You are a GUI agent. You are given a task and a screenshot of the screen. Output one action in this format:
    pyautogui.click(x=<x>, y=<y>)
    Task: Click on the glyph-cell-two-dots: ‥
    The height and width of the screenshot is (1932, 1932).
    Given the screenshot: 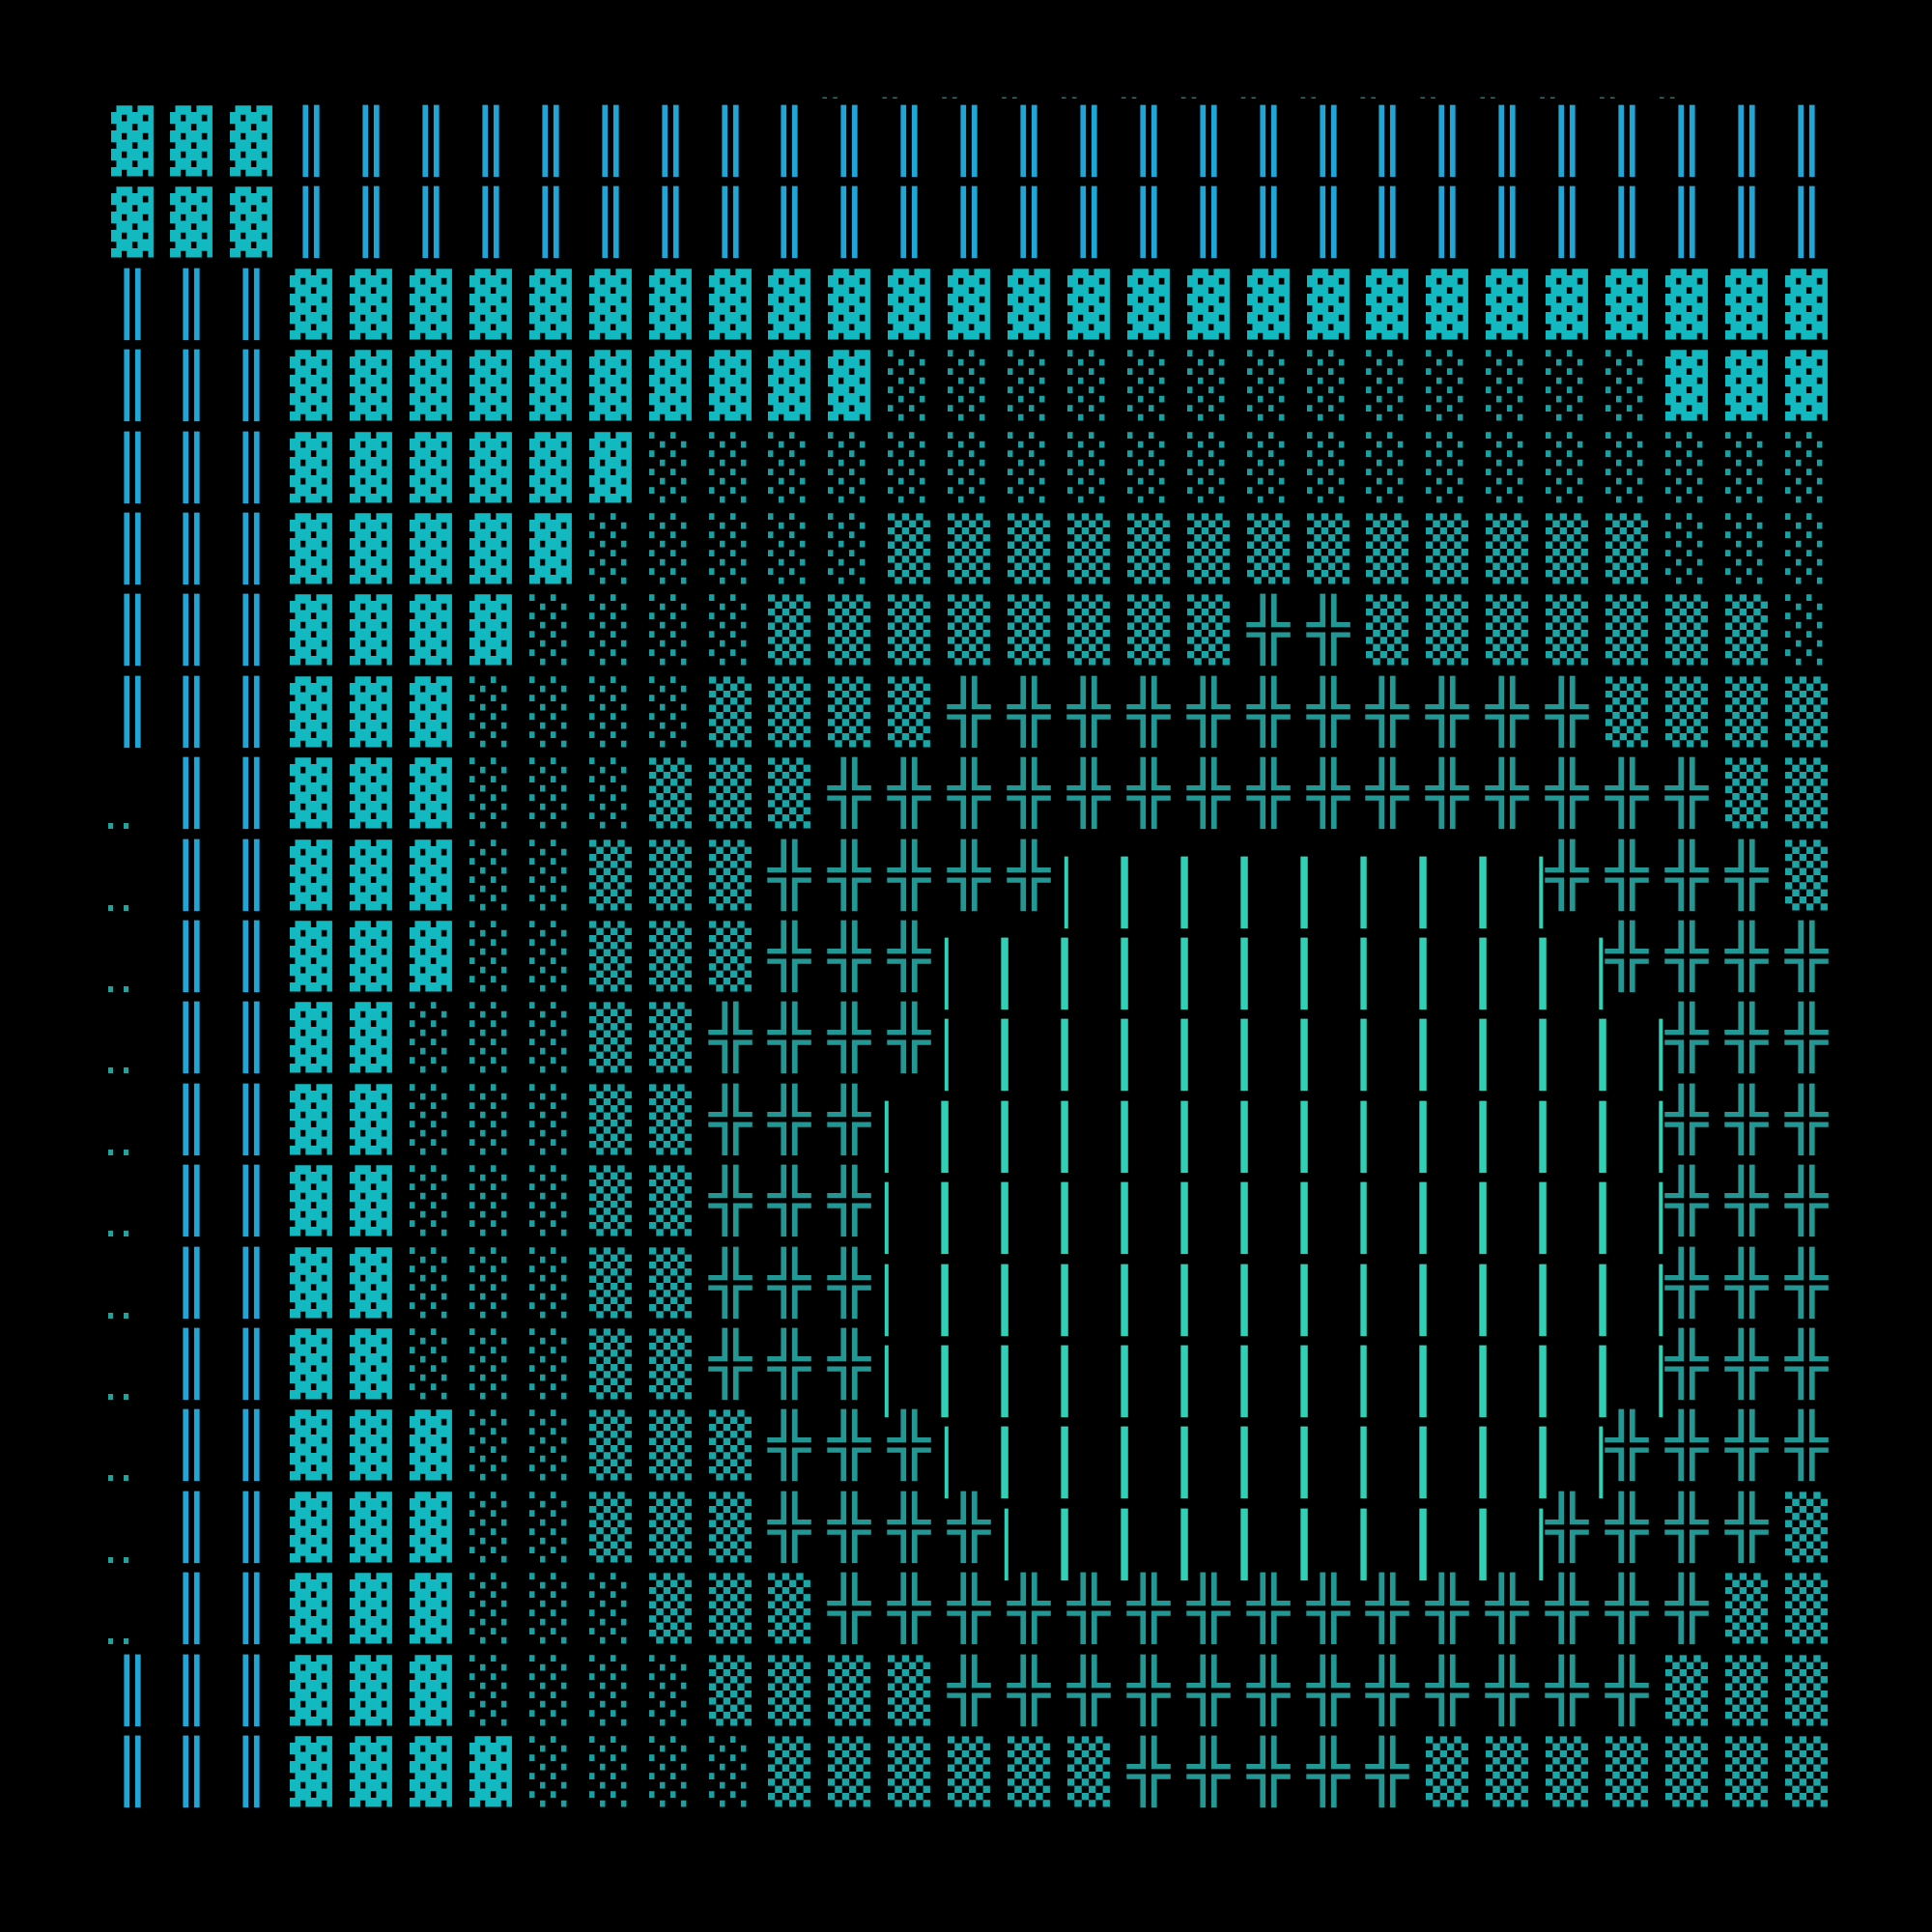 What is the action you would take?
    pyautogui.click(x=132, y=1041)
    